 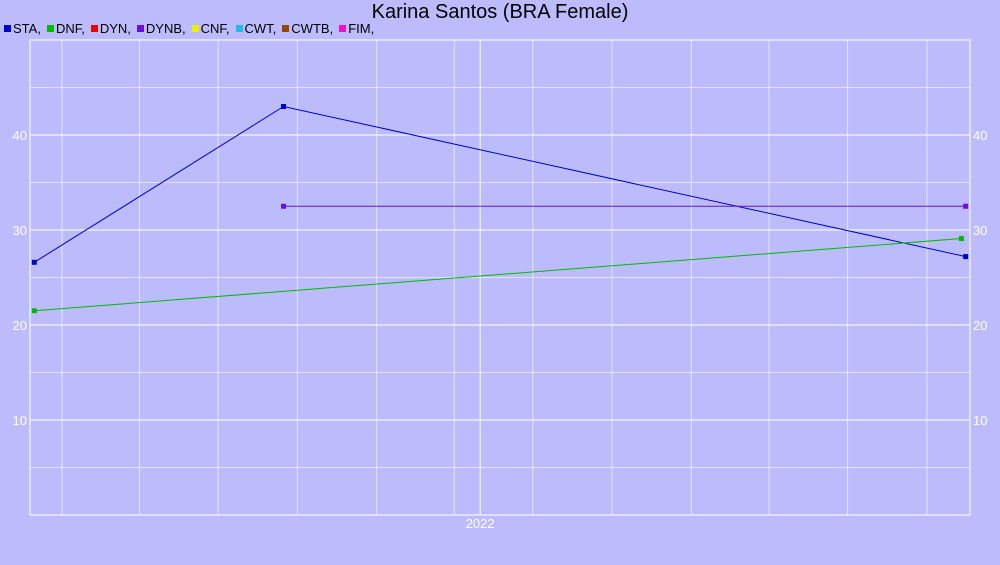 I want to click on legend-item-fim: FIM,, so click(x=356, y=28).